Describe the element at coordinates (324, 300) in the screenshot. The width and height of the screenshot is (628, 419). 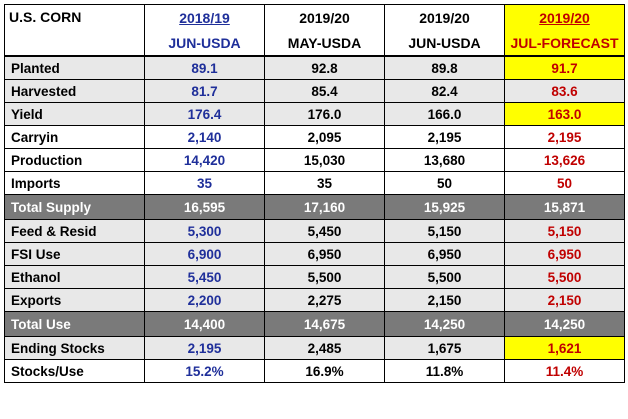
I see `cell: 2,275` at that location.